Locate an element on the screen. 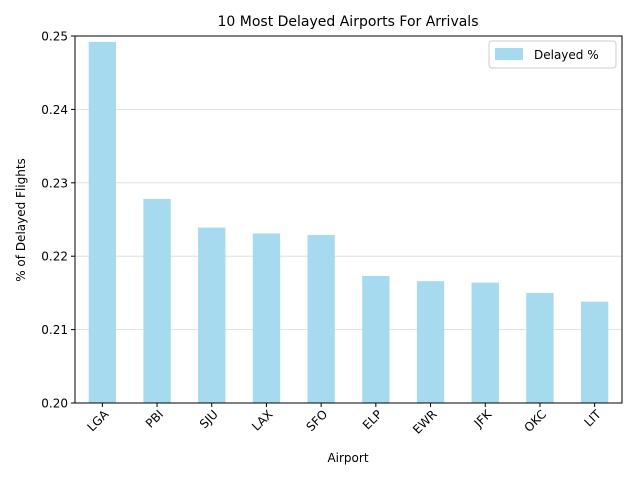 Image resolution: width=640 pixels, height=480 pixels. bar-lit is located at coordinates (594, 352).